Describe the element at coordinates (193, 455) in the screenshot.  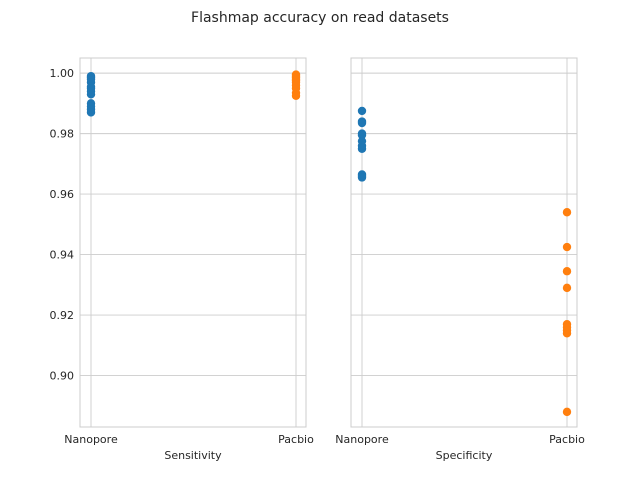
I see `x-axis-label: Sensitivity` at that location.